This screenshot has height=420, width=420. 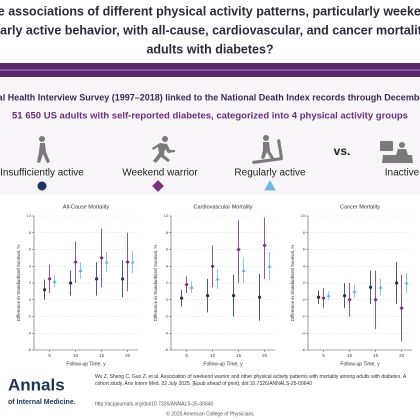 I want to click on inactive-icon, so click(x=396, y=152).